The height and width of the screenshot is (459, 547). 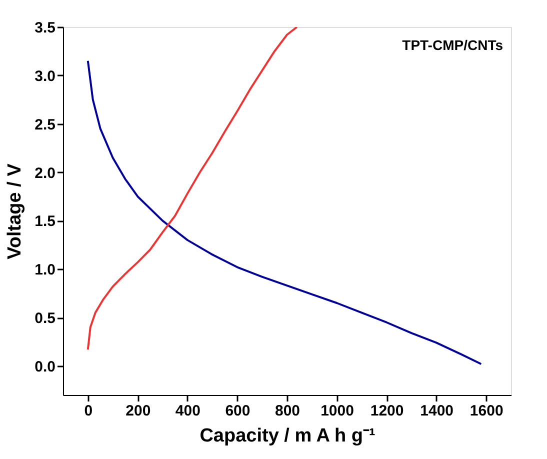 What do you see at coordinates (88, 411) in the screenshot?
I see `x-tick-label: 0` at bounding box center [88, 411].